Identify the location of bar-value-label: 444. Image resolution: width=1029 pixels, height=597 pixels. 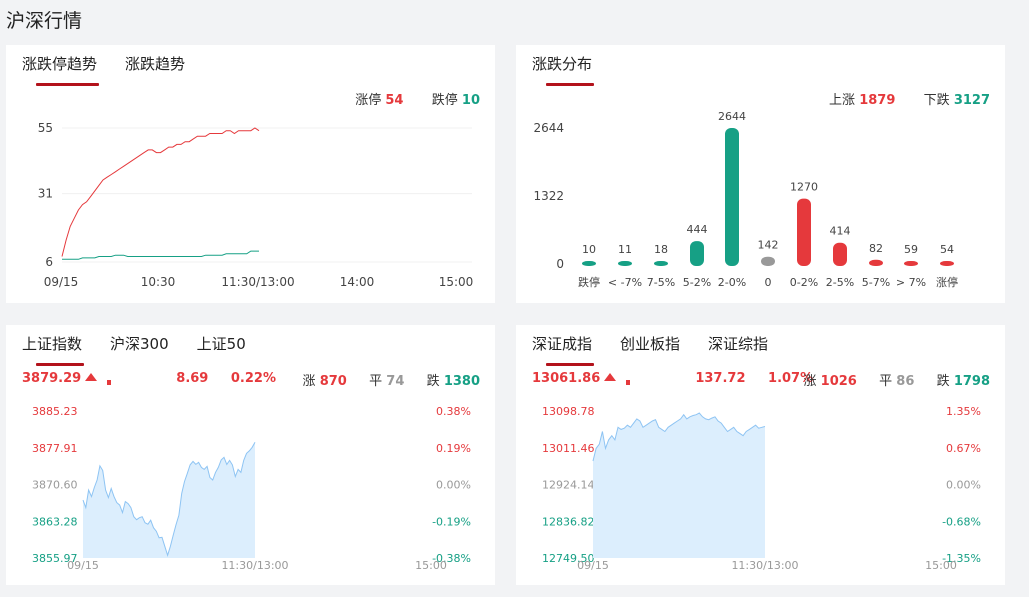
(697, 229).